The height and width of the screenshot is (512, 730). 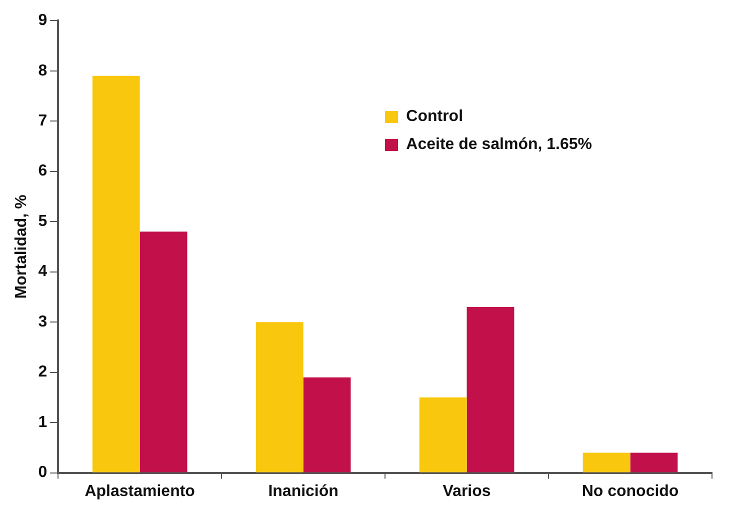 What do you see at coordinates (499, 145) in the screenshot?
I see `legend-label: Aceite de salmón, 1.65%` at bounding box center [499, 145].